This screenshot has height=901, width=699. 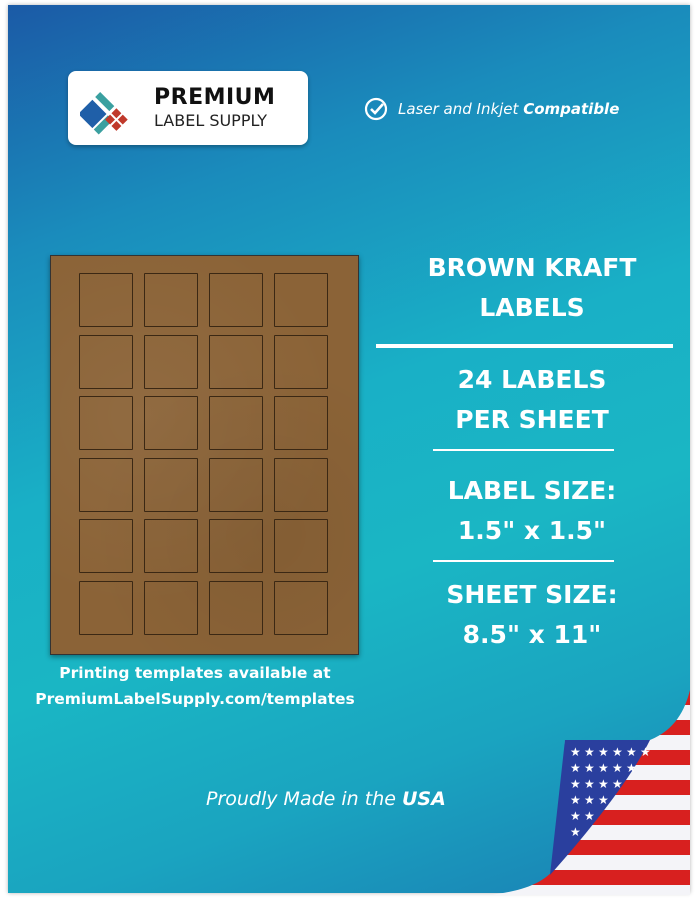 What do you see at coordinates (532, 490) in the screenshot?
I see `label-size-line1: LABEL SIZE:` at bounding box center [532, 490].